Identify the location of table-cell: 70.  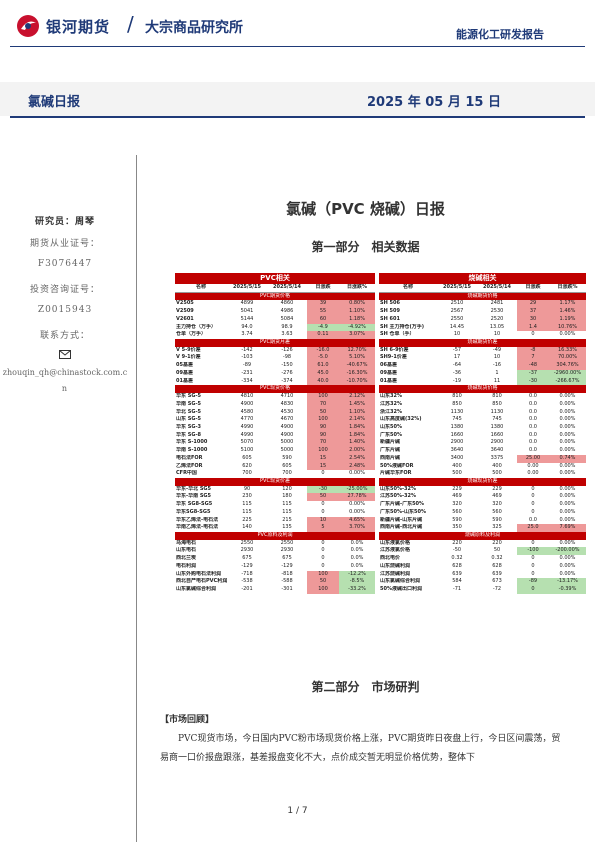
(323, 404).